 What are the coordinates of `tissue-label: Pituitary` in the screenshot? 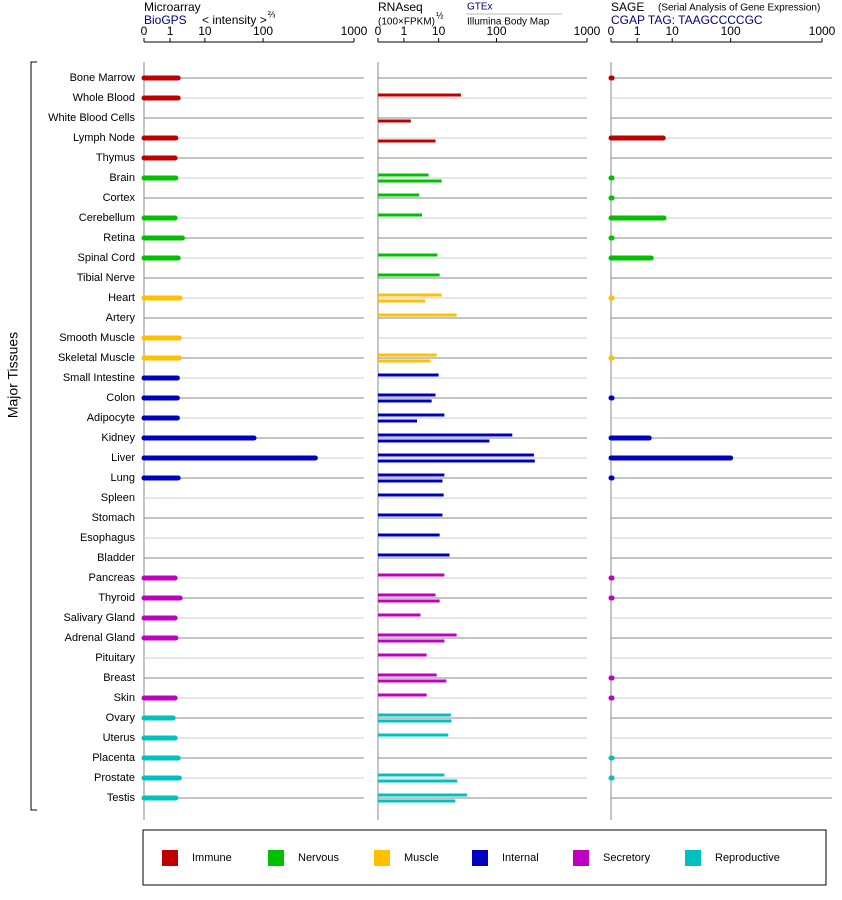 It's located at (115, 658).